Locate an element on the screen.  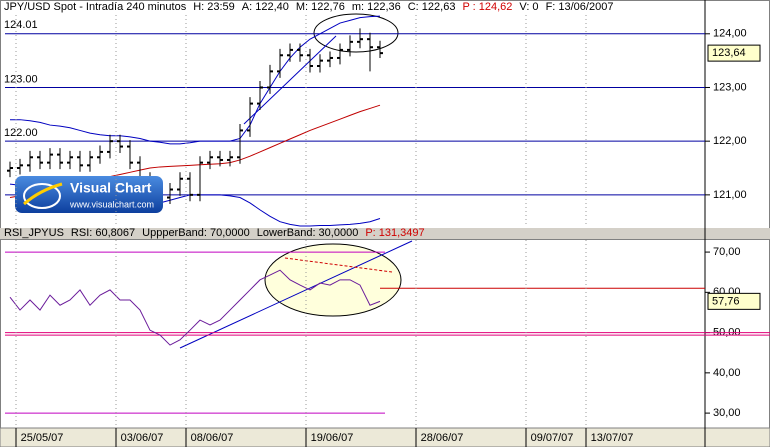
last-value-label: 123,64 is located at coordinates (729, 53).